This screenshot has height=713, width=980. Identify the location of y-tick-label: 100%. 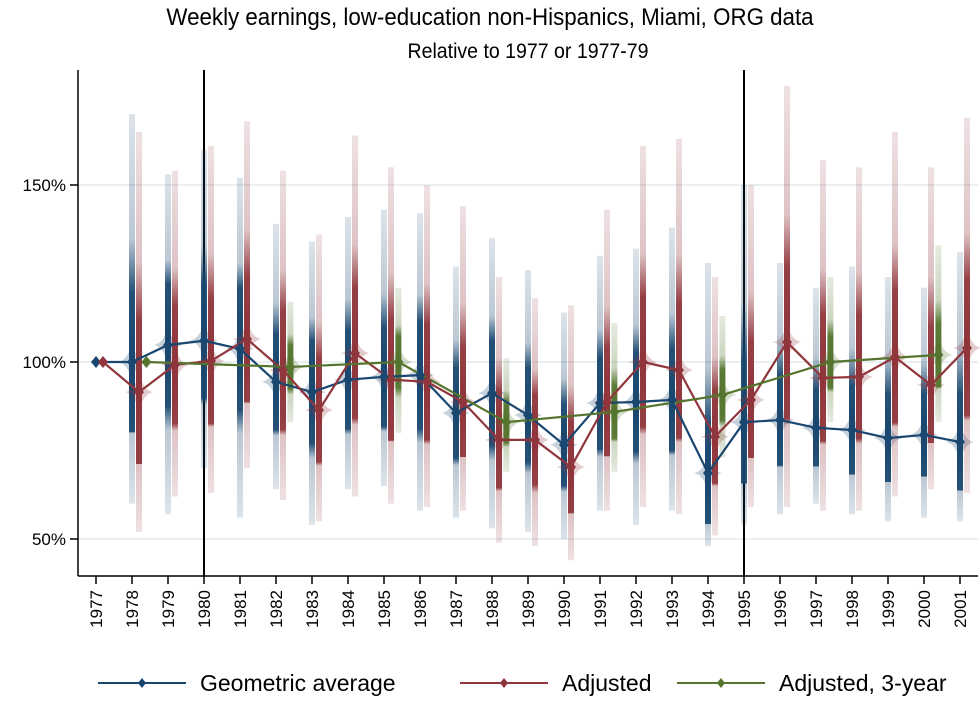
(44, 362).